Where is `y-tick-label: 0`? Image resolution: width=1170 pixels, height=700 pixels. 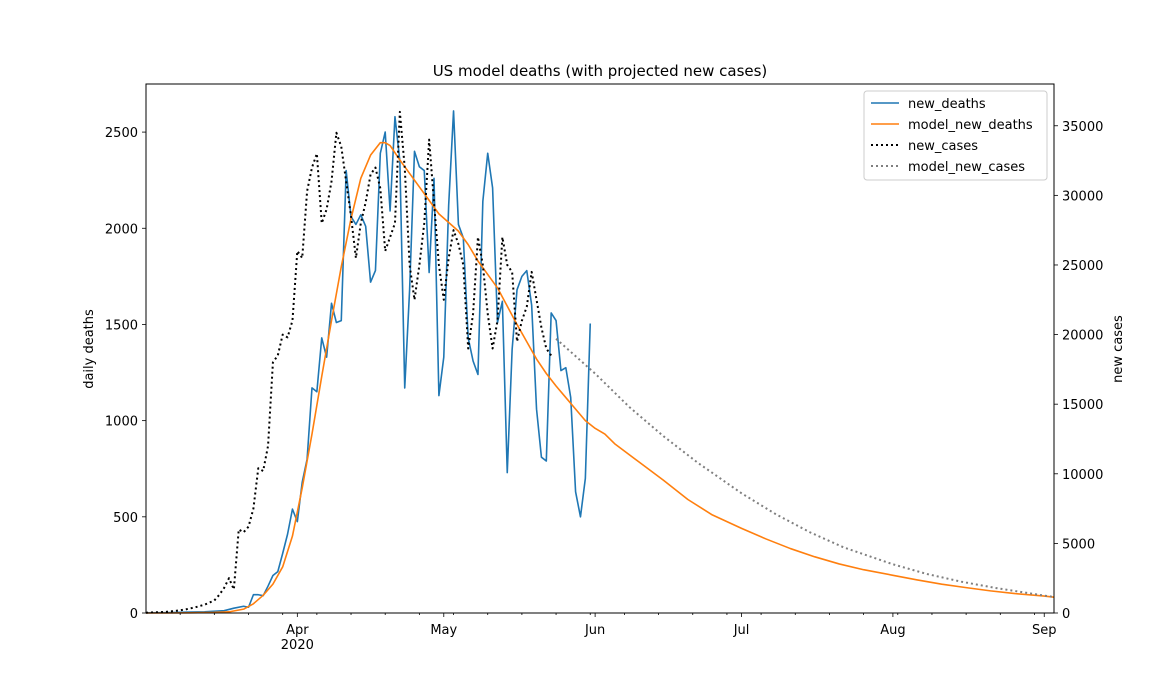
y-tick-label: 0 is located at coordinates (134, 614).